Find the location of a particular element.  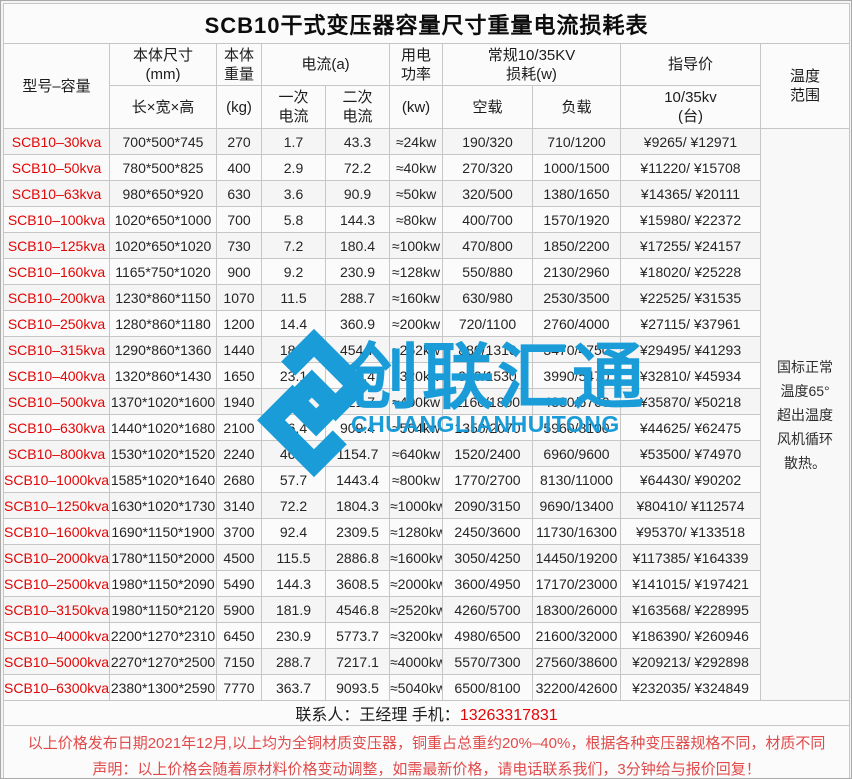

weight-cell: 730 is located at coordinates (239, 245).